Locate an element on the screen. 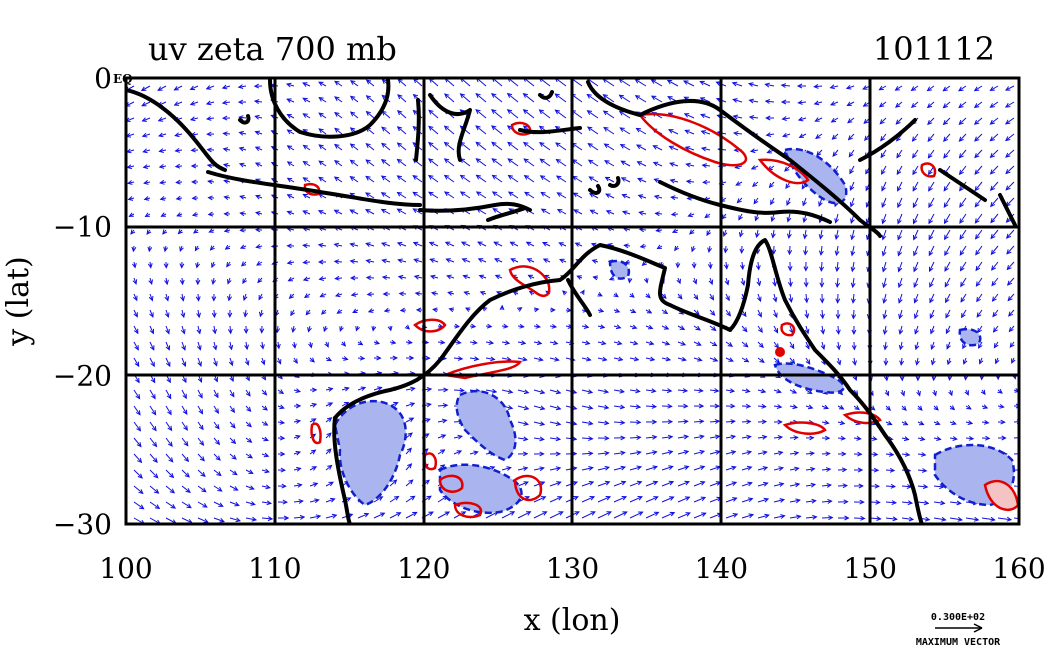 The height and width of the screenshot is (653, 1058). coastline-sulawesi is located at coordinates (443, 127).